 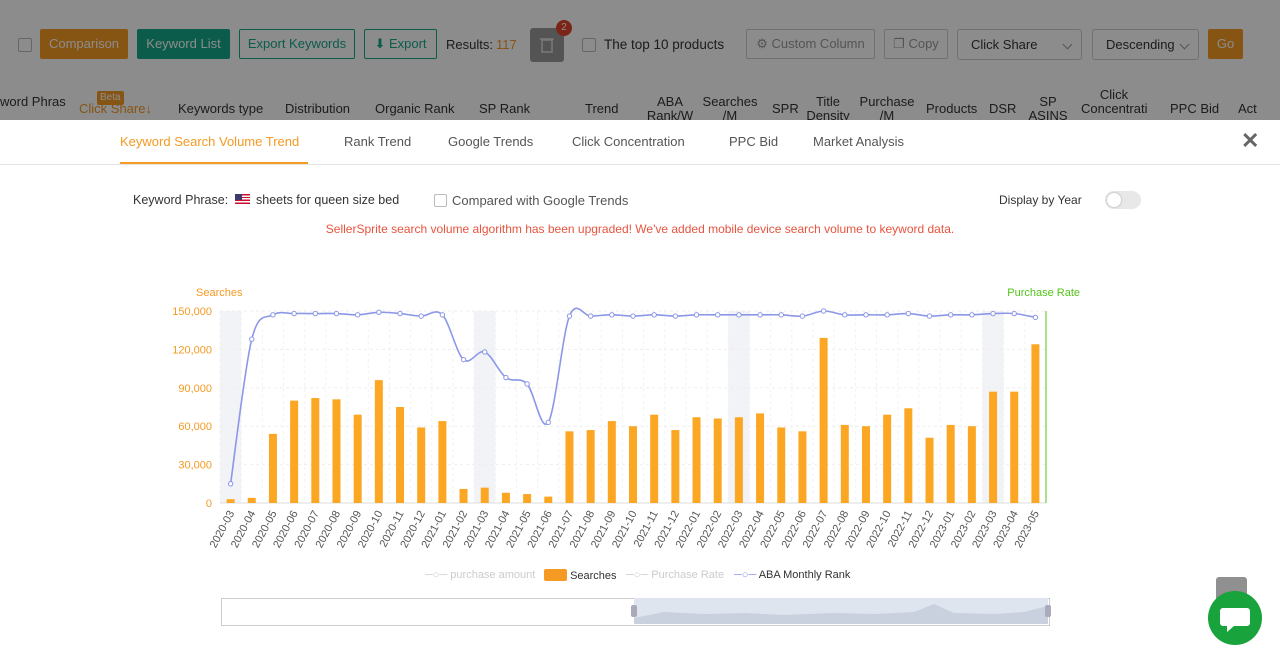 I want to click on legend-bar-swatch-icon, so click(x=555, y=575).